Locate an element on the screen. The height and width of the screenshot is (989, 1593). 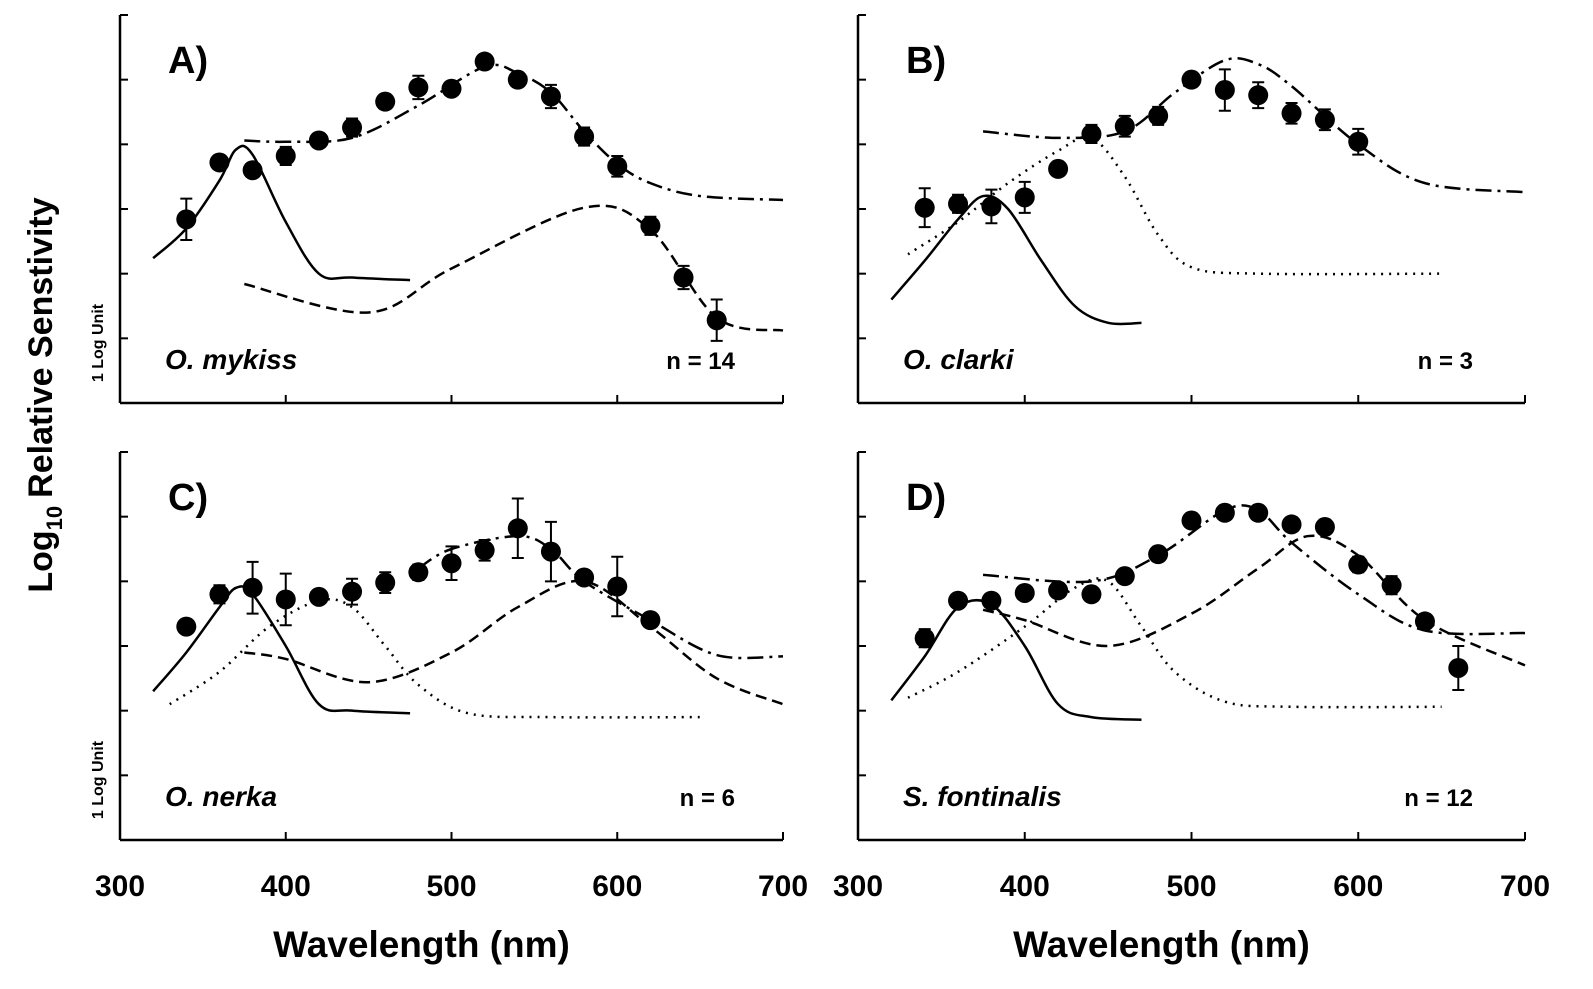
n-label: n = 14 is located at coordinates (700, 361).